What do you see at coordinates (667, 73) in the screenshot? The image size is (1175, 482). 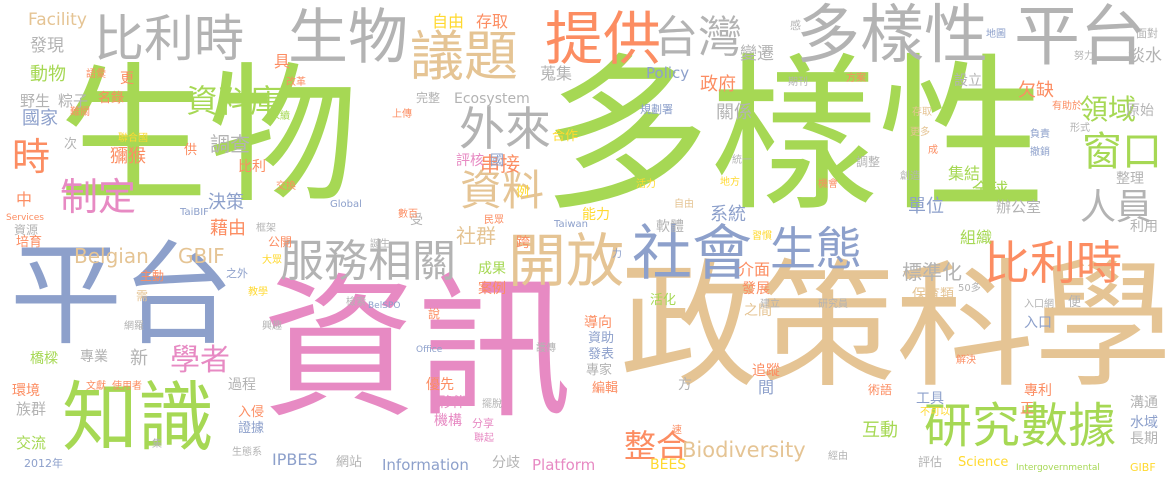 I see `word-cloud-word: Policy` at bounding box center [667, 73].